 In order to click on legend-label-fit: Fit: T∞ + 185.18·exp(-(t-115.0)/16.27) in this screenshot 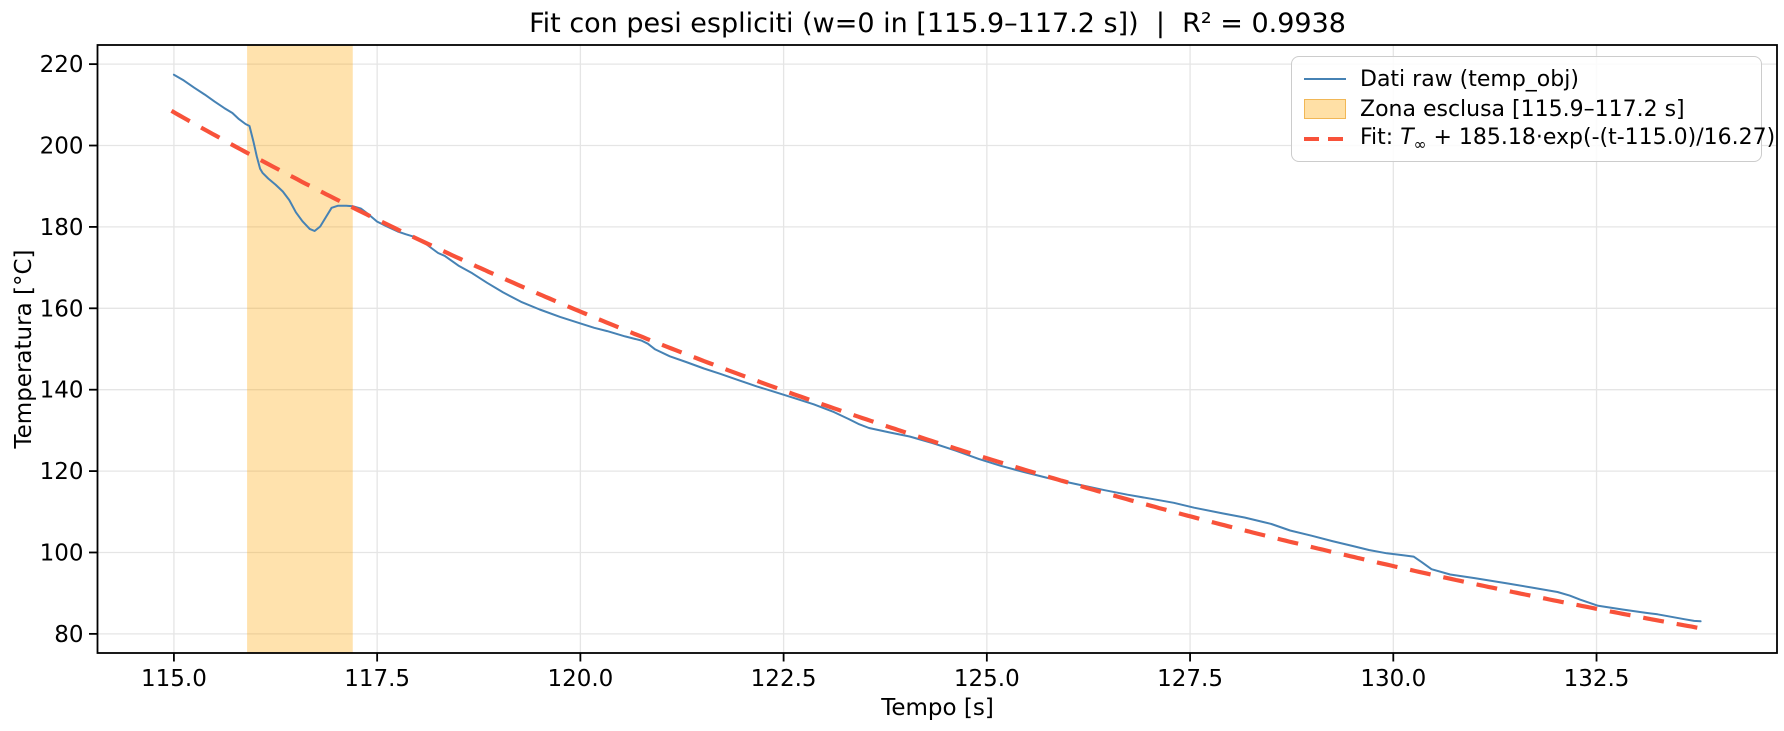, I will do `click(1568, 139)`.